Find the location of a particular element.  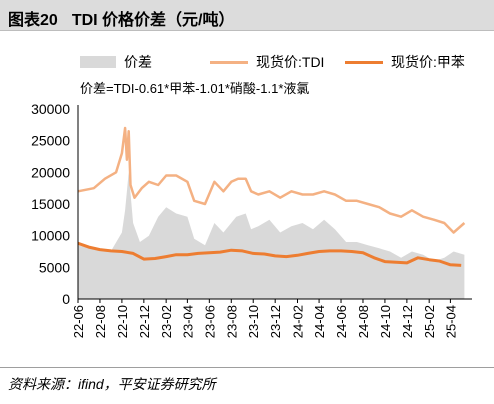

legend-swatch-spread is located at coordinates (98, 62).